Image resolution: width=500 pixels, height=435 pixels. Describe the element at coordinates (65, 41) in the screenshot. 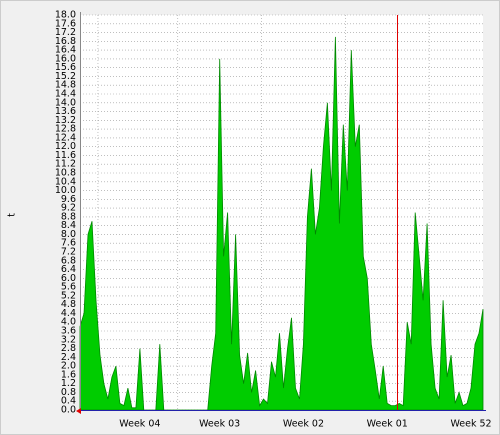

I see `y-tick-label: 16.8` at that location.